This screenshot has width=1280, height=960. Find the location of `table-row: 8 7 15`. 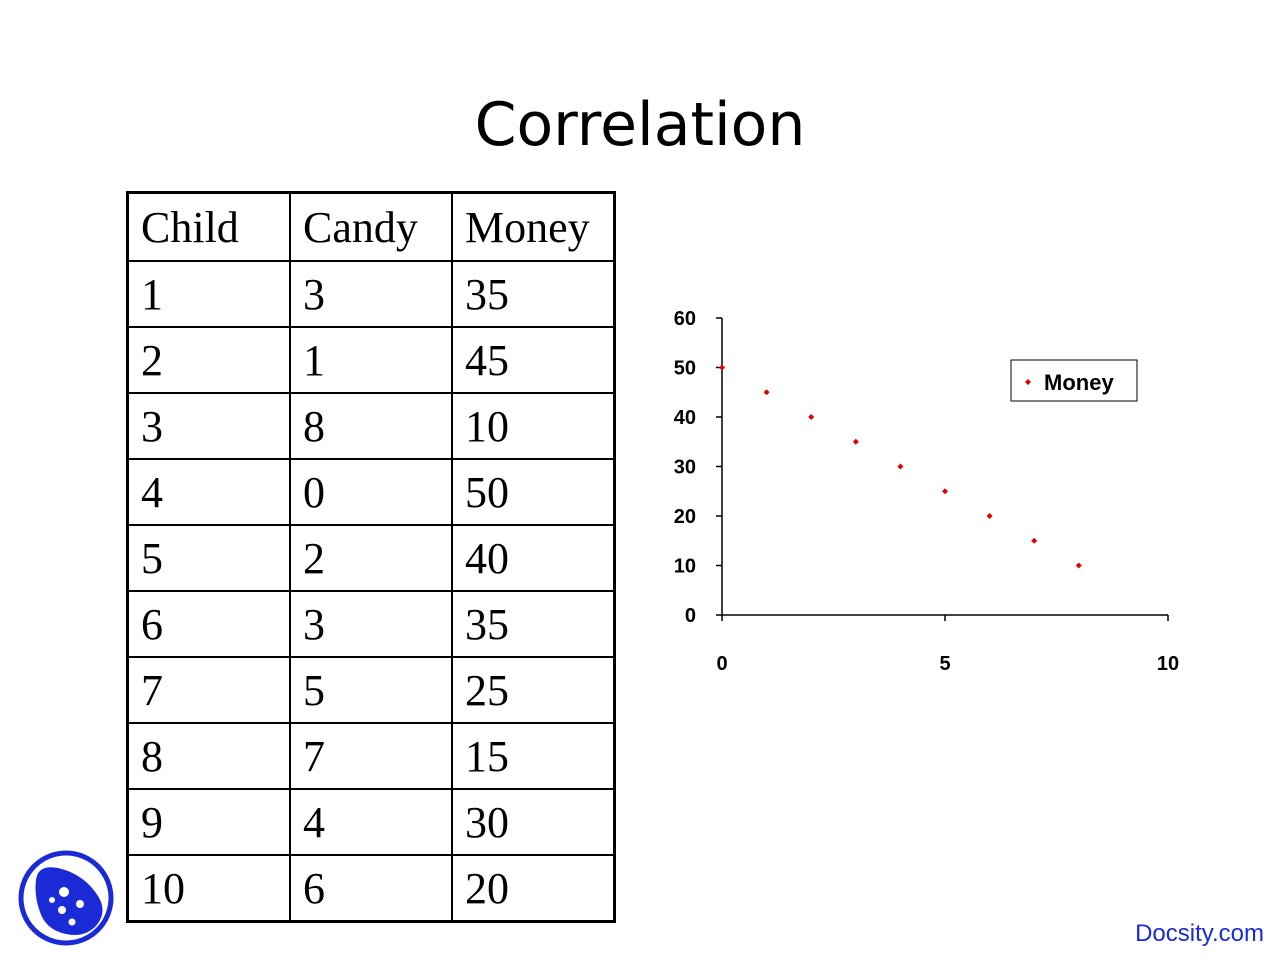

table-row: 8 7 15 is located at coordinates (371, 756).